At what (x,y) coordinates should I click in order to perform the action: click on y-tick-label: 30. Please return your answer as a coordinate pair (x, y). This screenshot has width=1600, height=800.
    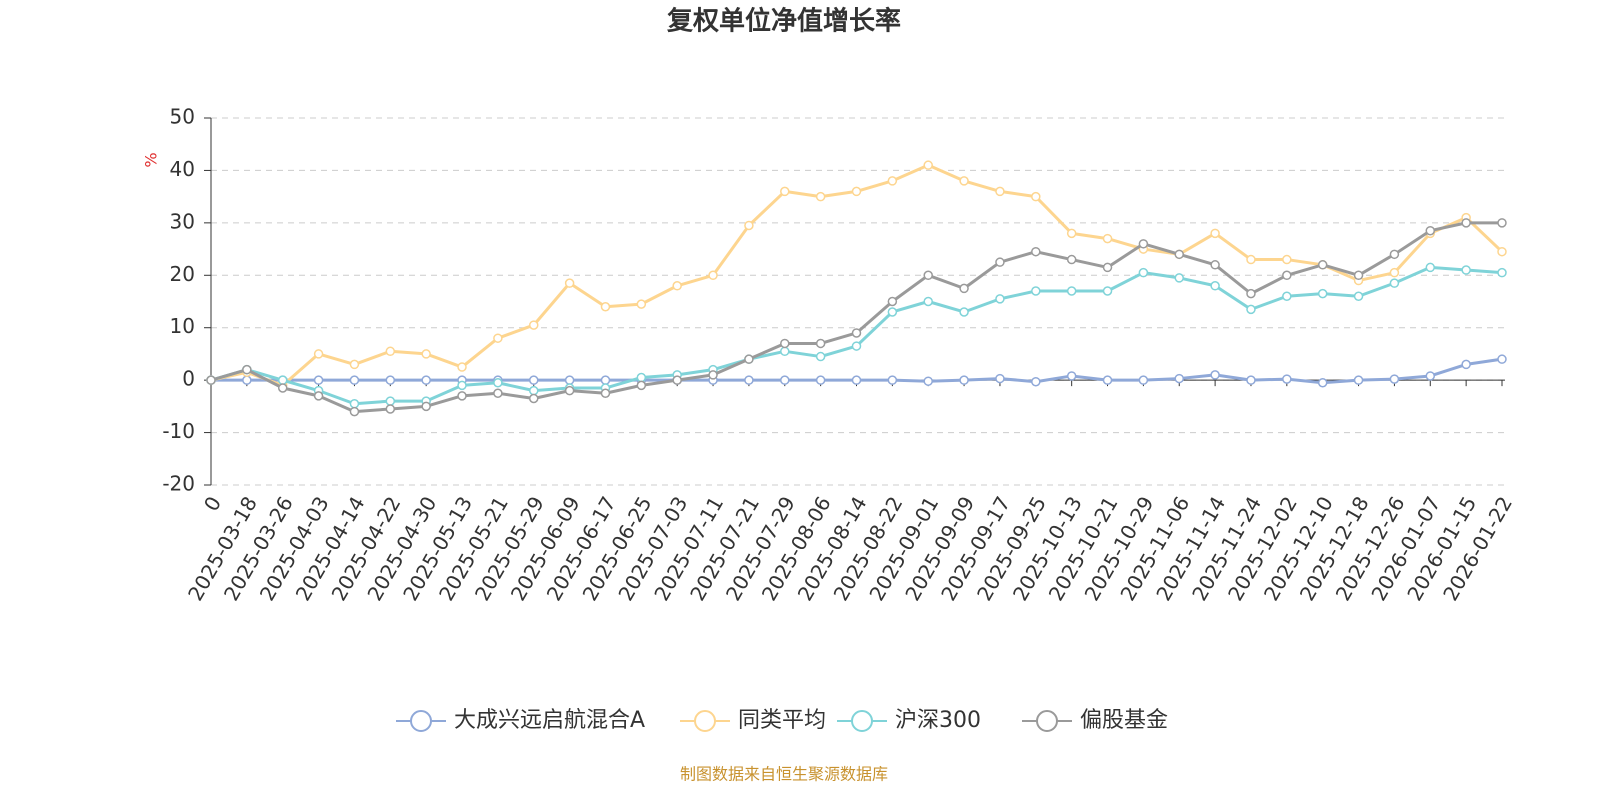
    Looking at the image, I should click on (182, 221).